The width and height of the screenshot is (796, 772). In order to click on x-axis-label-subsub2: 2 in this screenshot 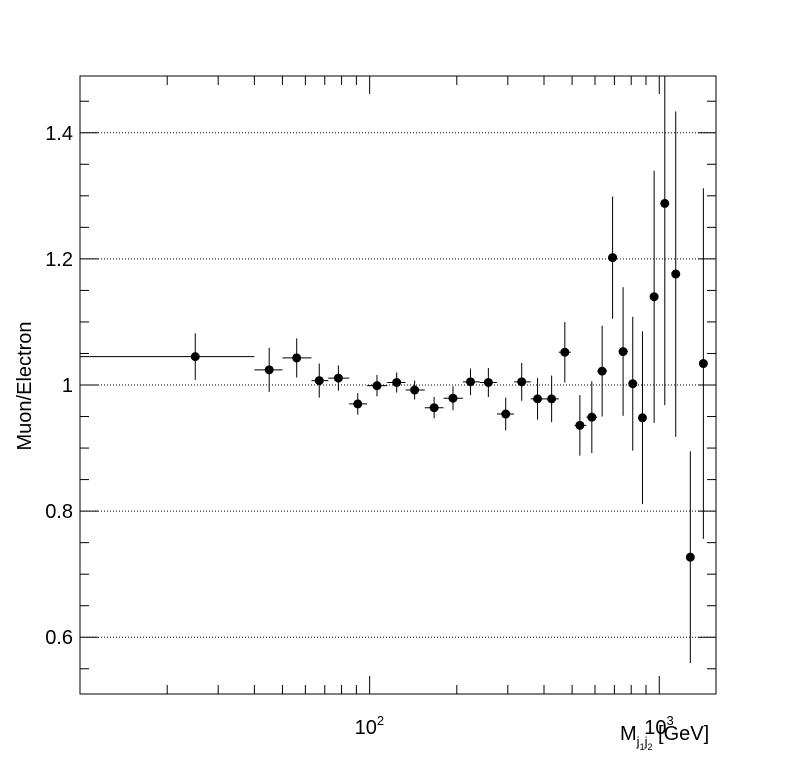, I will do `click(649, 747)`.